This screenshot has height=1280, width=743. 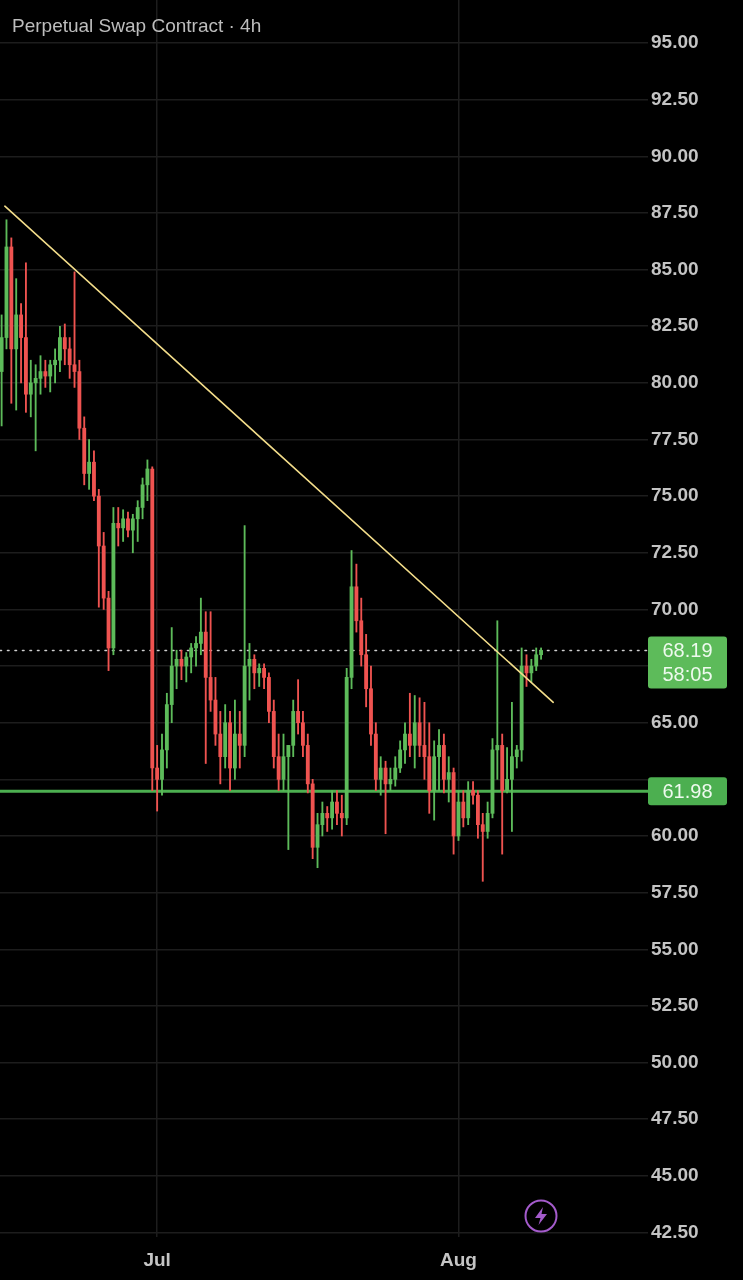 I want to click on y-tick-label: 52.50, so click(x=675, y=1005).